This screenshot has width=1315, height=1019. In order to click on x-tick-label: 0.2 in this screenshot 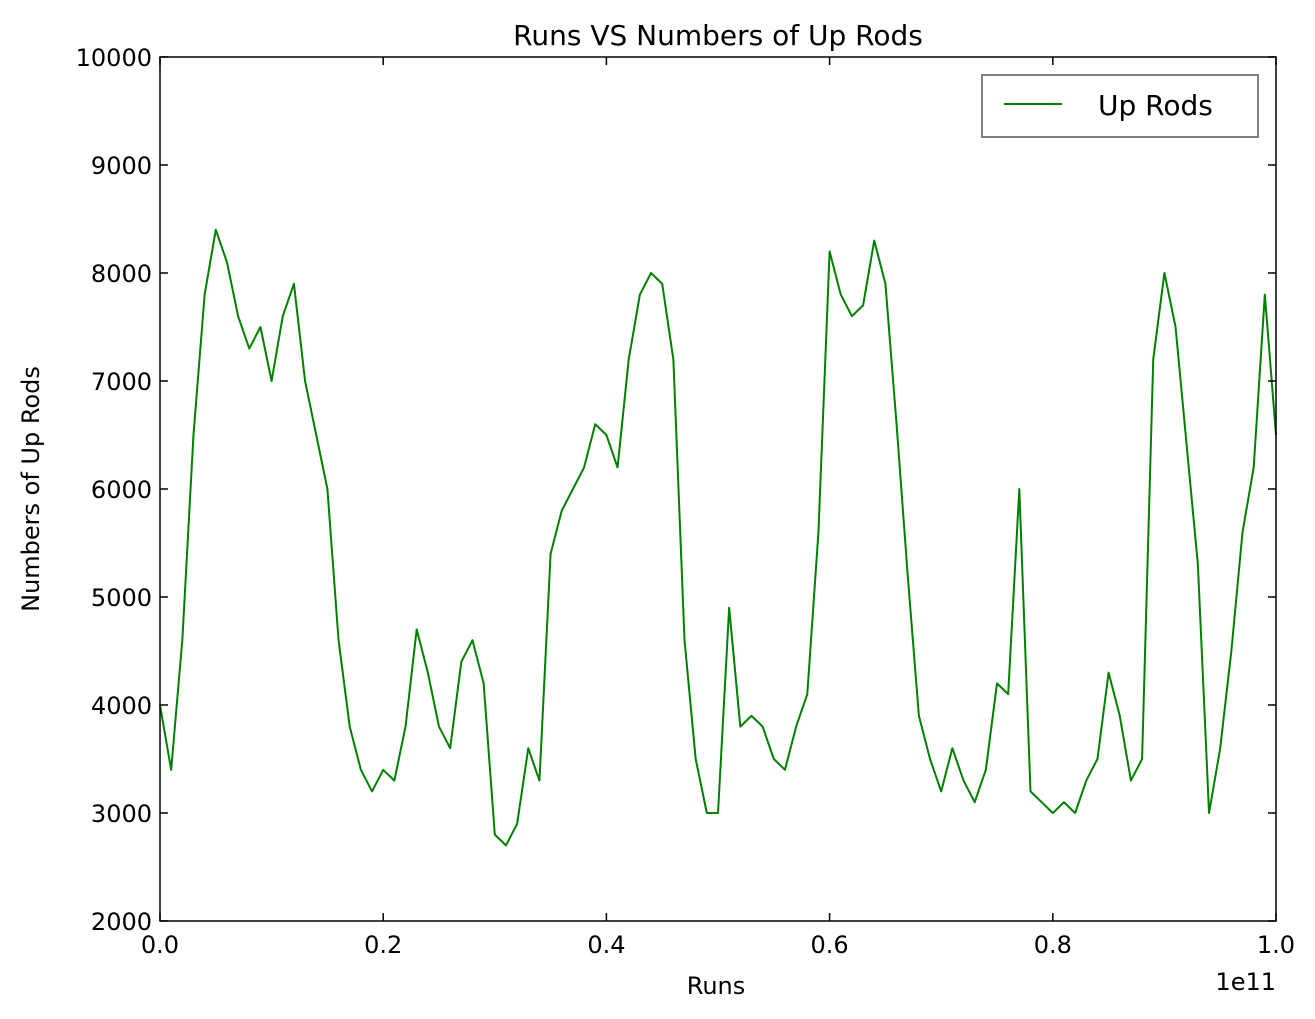, I will do `click(383, 945)`.